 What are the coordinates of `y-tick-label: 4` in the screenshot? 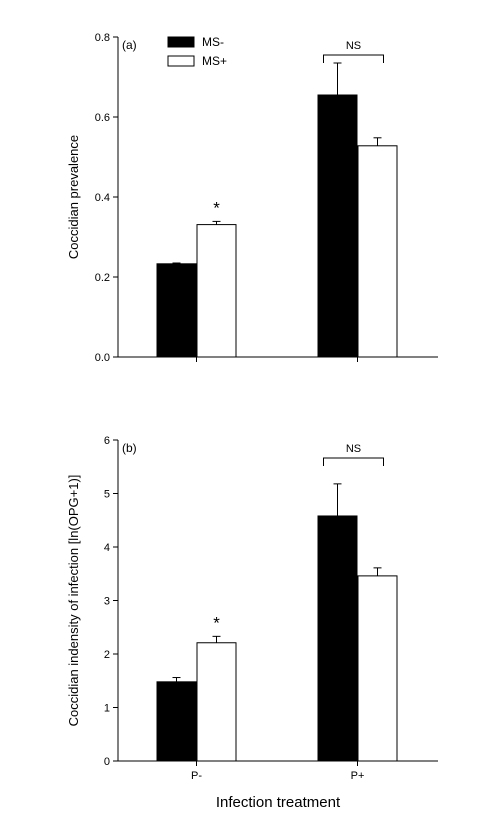 It's located at (107, 548).